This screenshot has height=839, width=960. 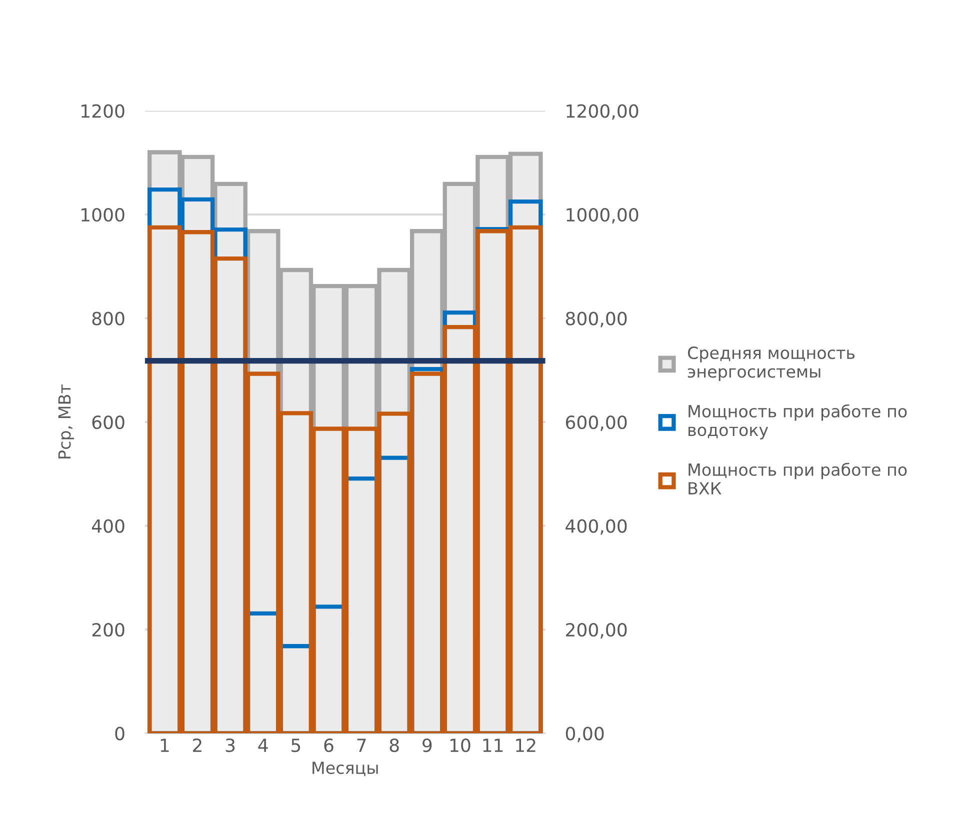 What do you see at coordinates (296, 745) in the screenshot?
I see `x-tick-label: 5` at bounding box center [296, 745].